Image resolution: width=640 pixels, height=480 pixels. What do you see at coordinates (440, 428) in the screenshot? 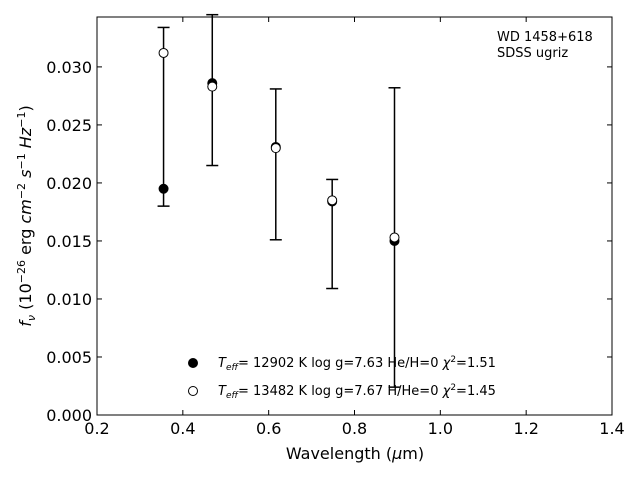
I see `x-tick-label: 1.0` at bounding box center [440, 428].